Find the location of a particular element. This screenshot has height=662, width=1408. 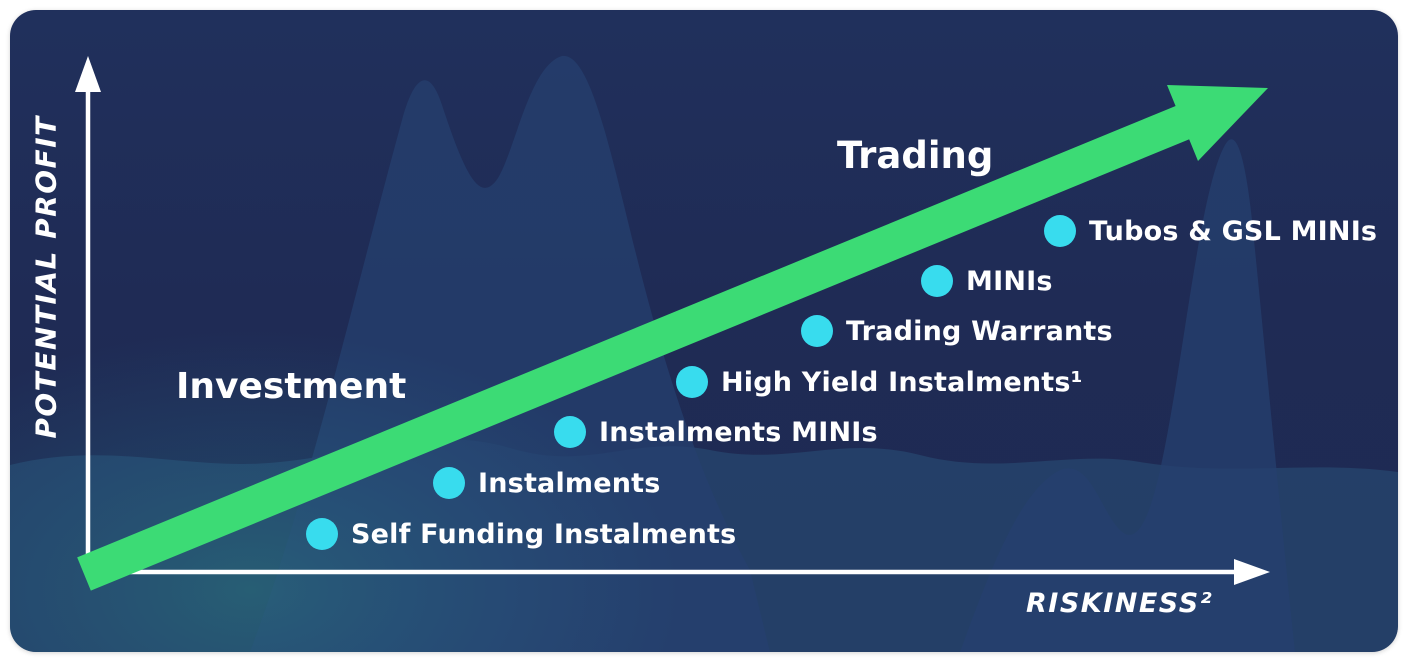

product-item-self-funding-instalments: Self Funding Instalments is located at coordinates (521, 534).